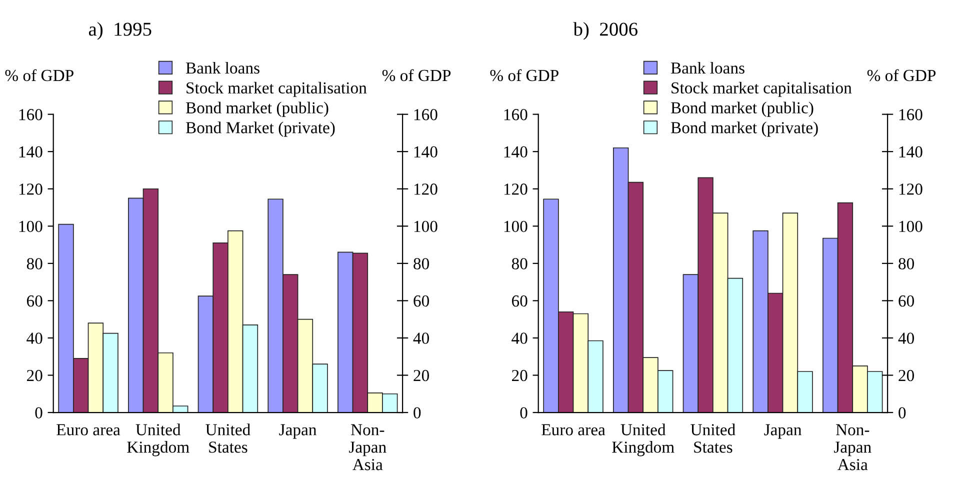  What do you see at coordinates (744, 129) in the screenshot?
I see `legend-label: Bond market (private)` at bounding box center [744, 129].